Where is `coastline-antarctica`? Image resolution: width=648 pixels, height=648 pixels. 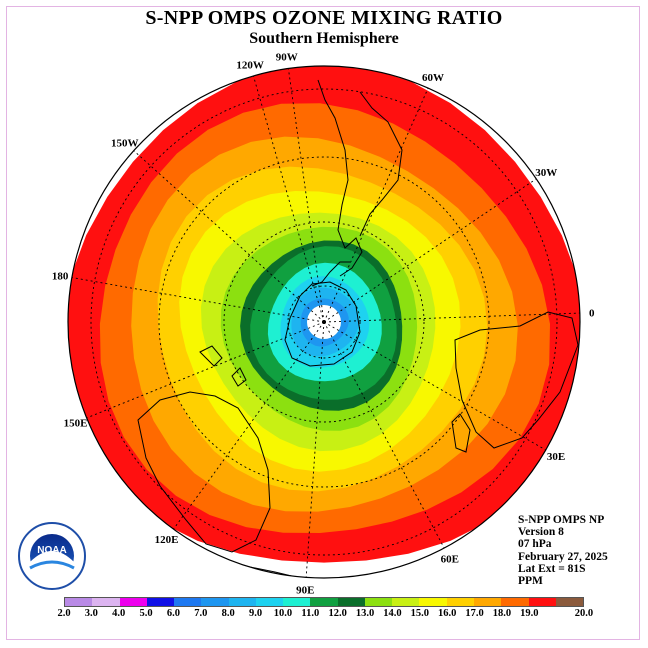
coastline-antarctica is located at coordinates (322, 324).